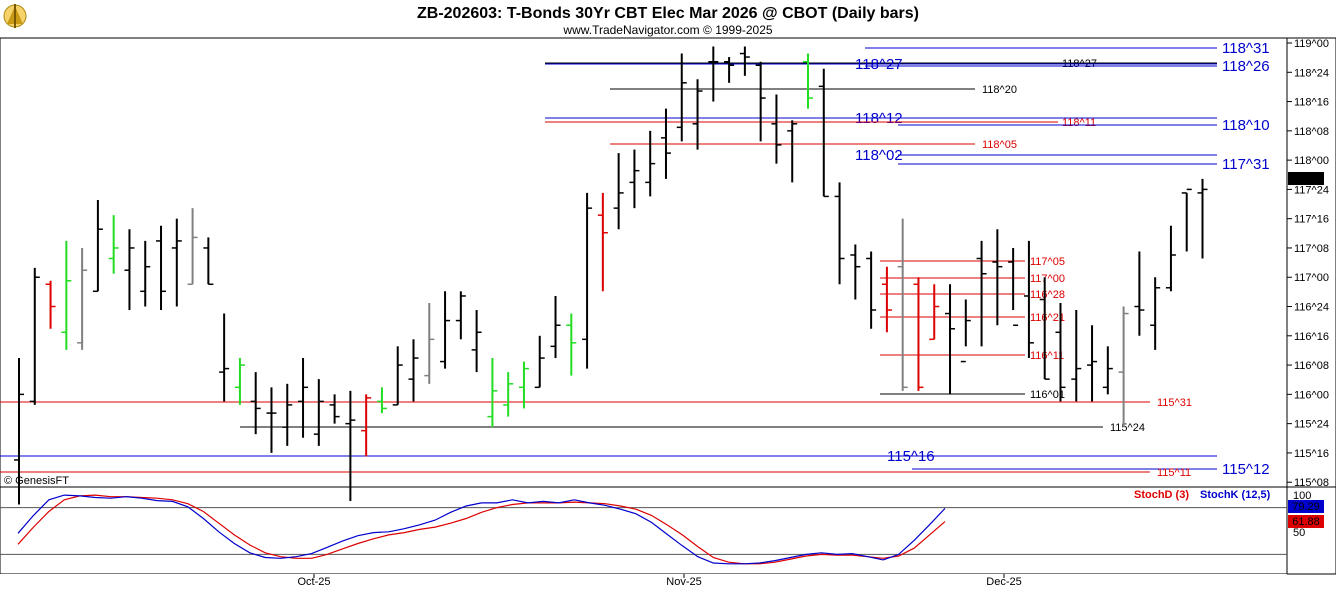 This screenshot has height=591, width=1336. What do you see at coordinates (1299, 533) in the screenshot?
I see `ind-tick-50: 50` at bounding box center [1299, 533].